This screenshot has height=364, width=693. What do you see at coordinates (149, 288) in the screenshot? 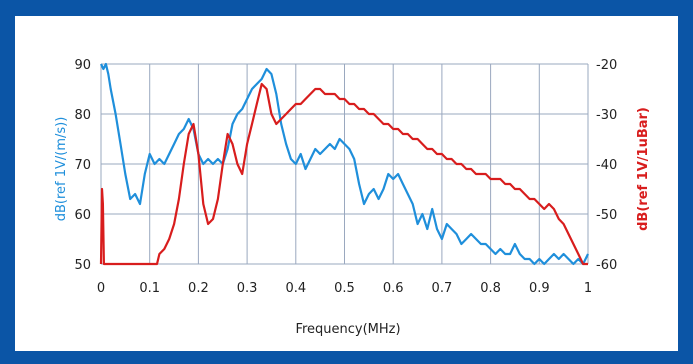
I see `x-tick-label: 0.1` at bounding box center [149, 288].